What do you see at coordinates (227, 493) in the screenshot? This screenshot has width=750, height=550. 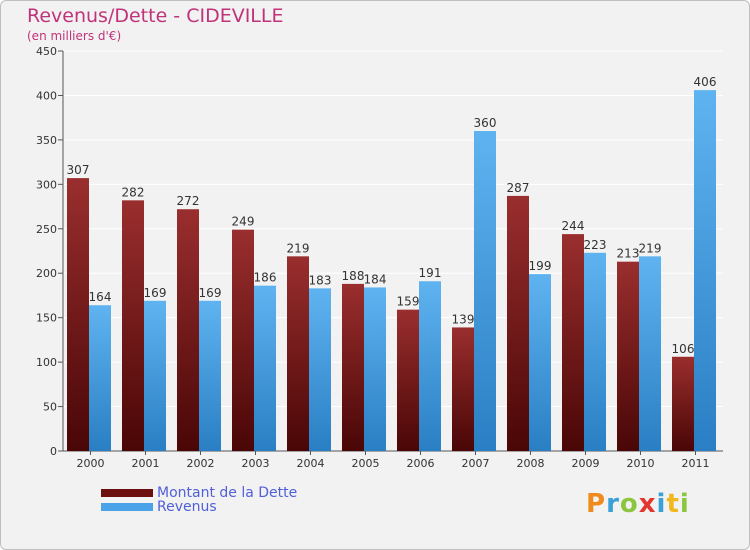 I see `legend-label-debt: Montant de la Dette` at bounding box center [227, 493].